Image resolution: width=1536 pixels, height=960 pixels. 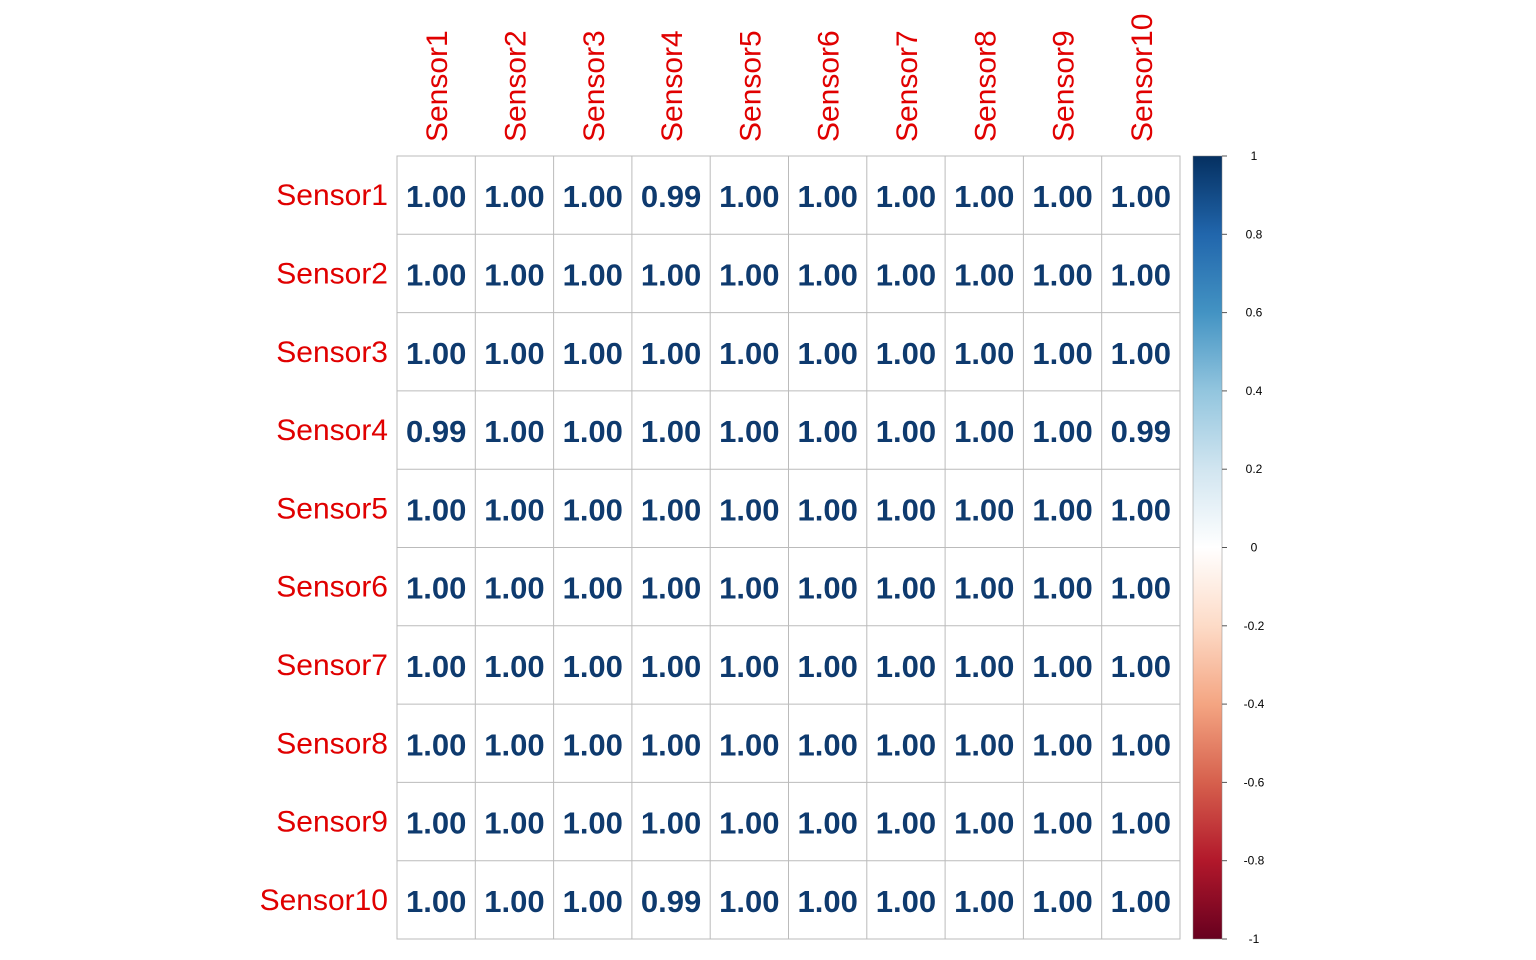 What do you see at coordinates (1142, 78) in the screenshot?
I see `column-label: Sensor10` at bounding box center [1142, 78].